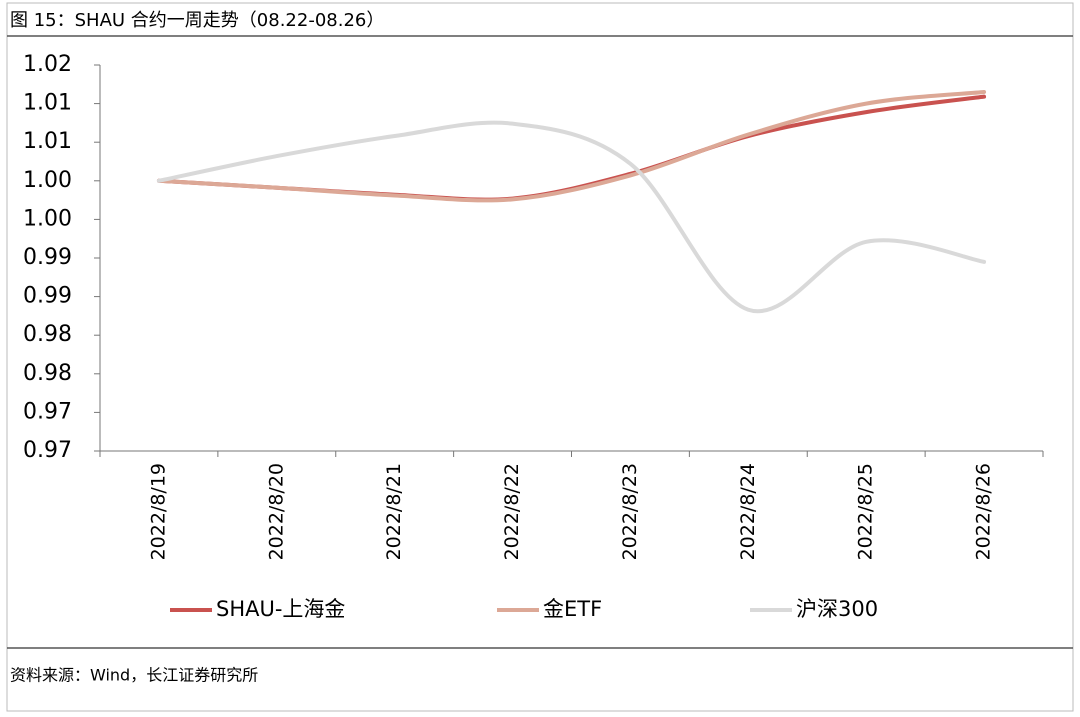 The image size is (1080, 717). Describe the element at coordinates (158, 511) in the screenshot. I see `x-tick-label: 2022/8/19` at that location.